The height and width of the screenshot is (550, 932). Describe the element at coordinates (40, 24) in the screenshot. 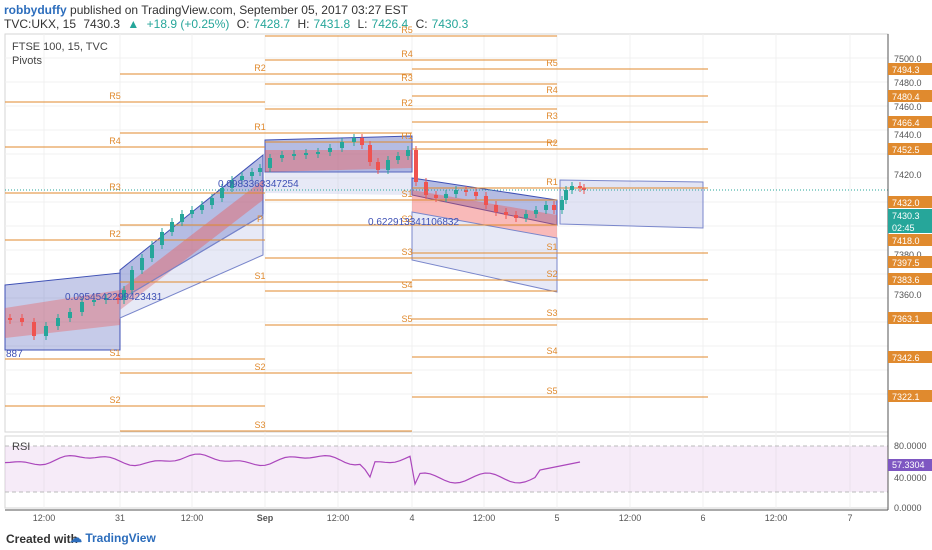

I see `symbol-name: TVC:UKX, 15` at that location.